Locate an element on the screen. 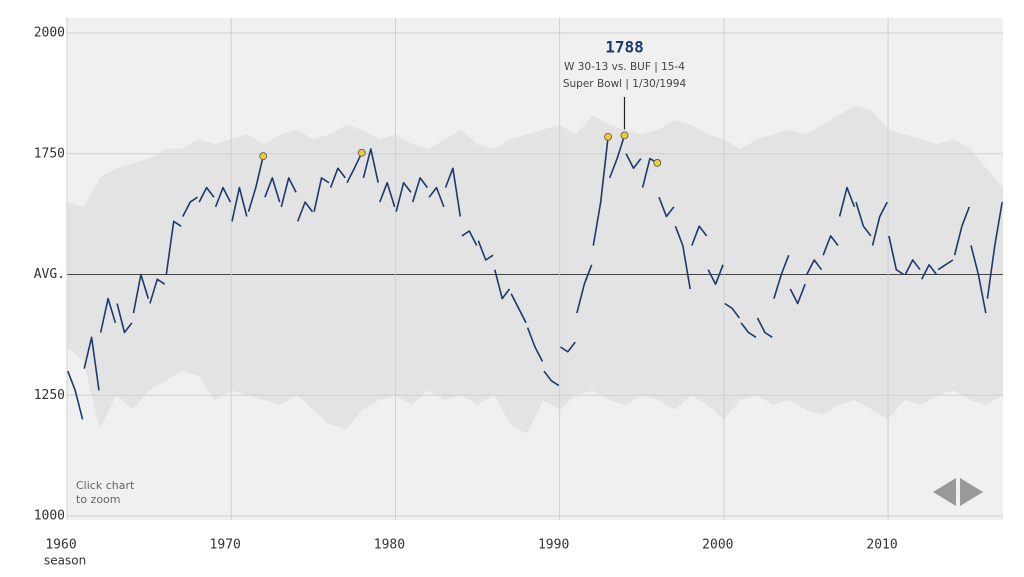 Image resolution: width=1024 pixels, height=577 pixels. zoom-hint: Click chart is located at coordinates (105, 485).